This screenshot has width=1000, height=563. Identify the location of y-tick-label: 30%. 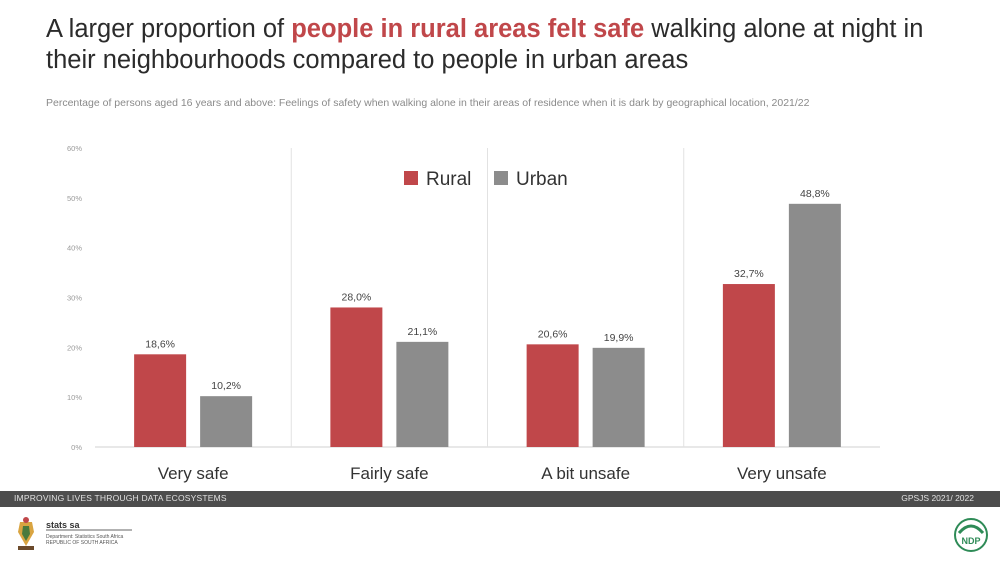
(74, 298).